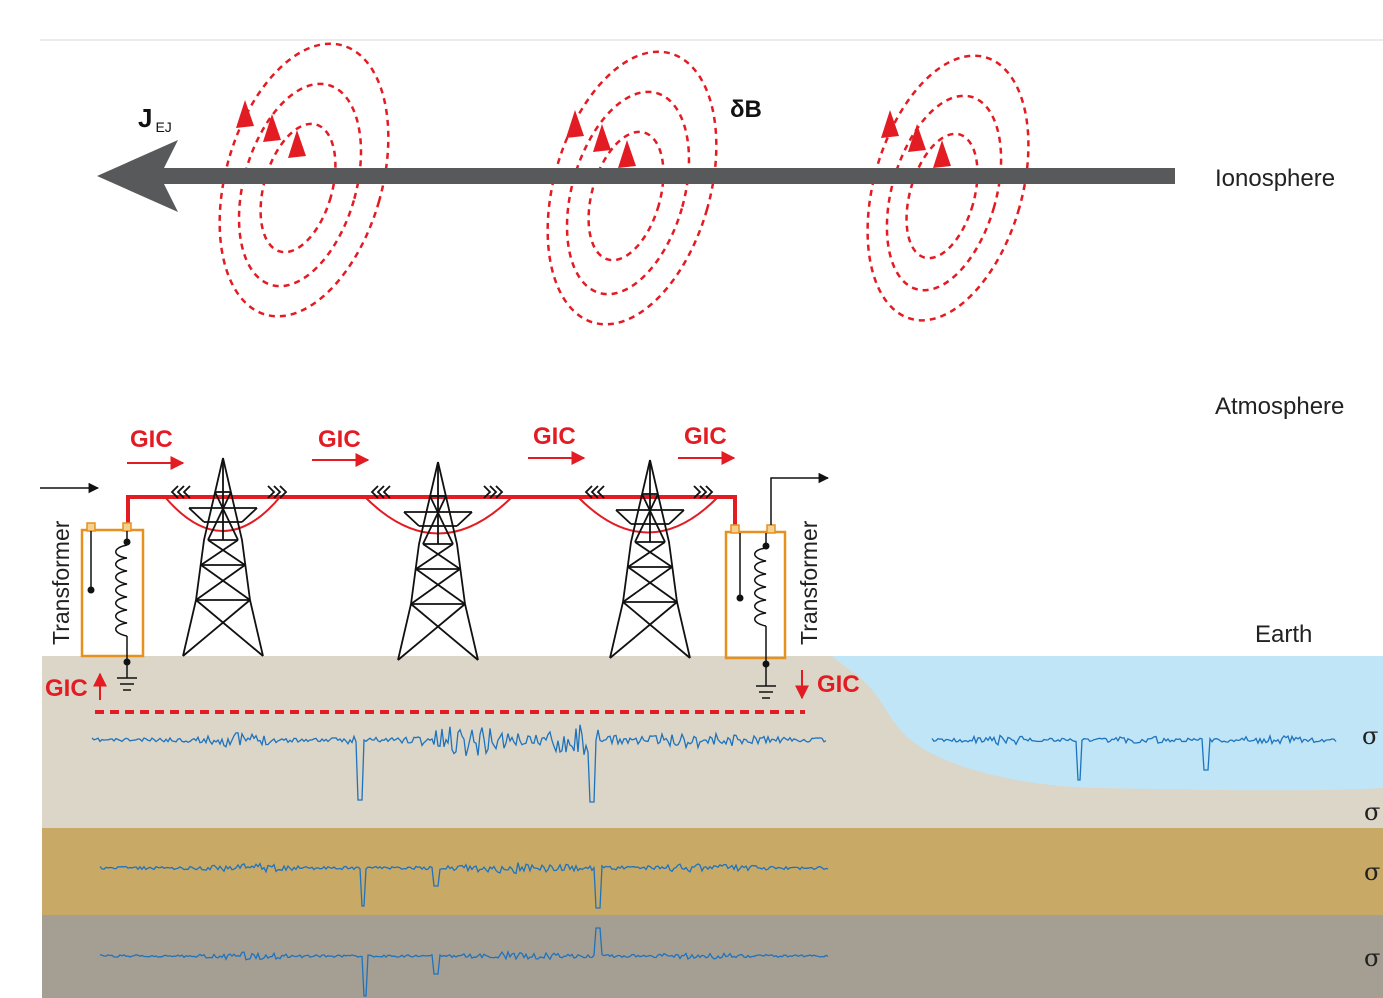 Image resolution: width=1383 pixels, height=998 pixels. Describe the element at coordinates (339, 439) in the screenshot. I see `gic-label-2: GIC` at that location.